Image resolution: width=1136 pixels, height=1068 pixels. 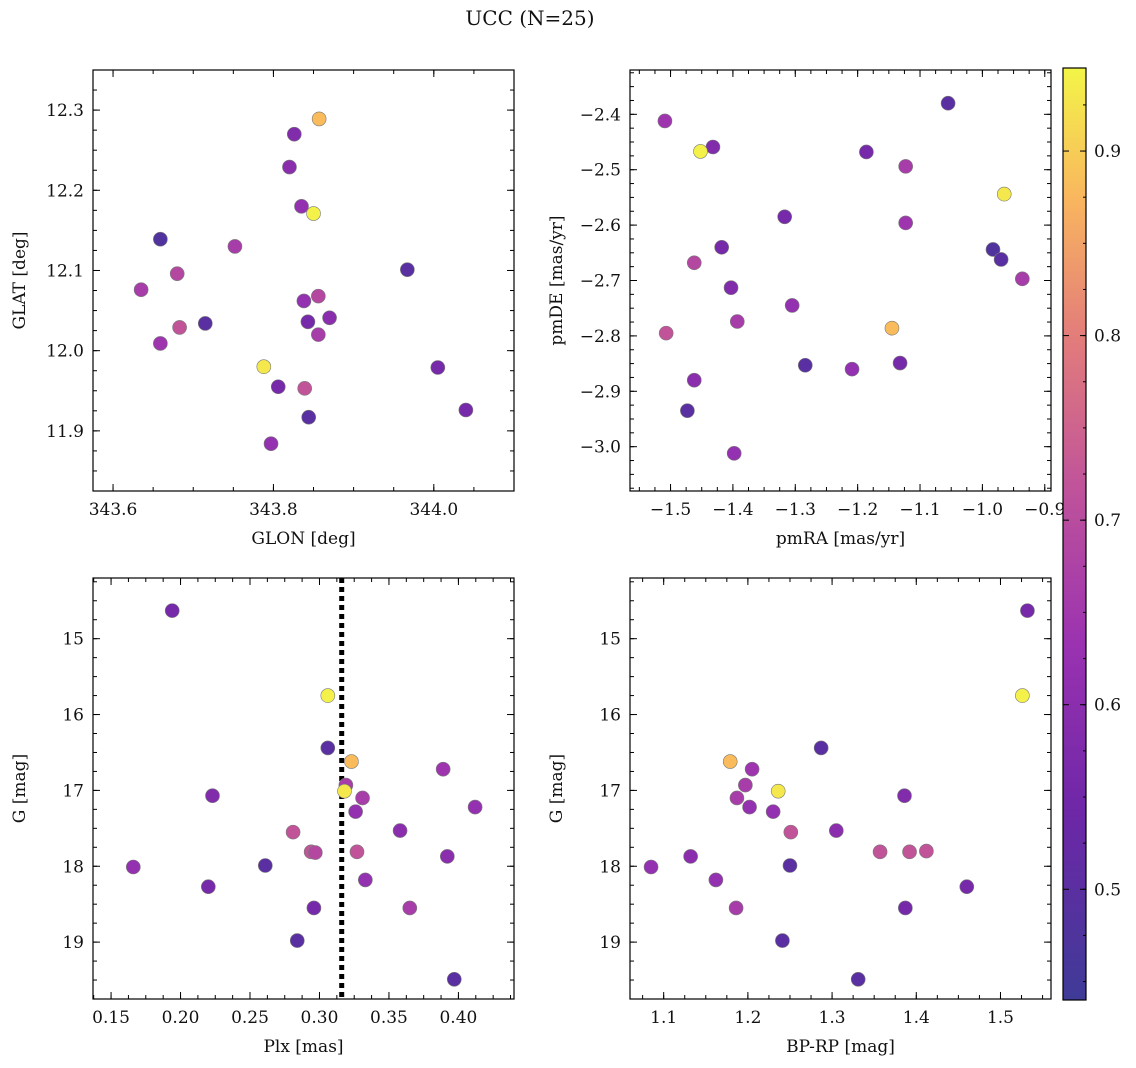 What do you see at coordinates (919, 510) in the screenshot?
I see `x-tick-label: −1.1` at bounding box center [919, 510].